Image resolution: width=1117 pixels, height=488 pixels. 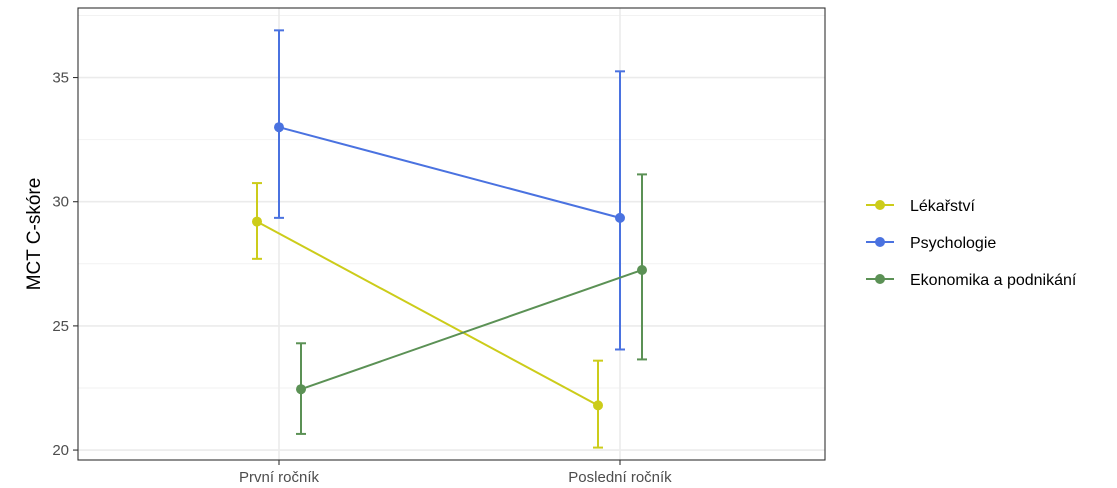 What do you see at coordinates (65, 264) in the screenshot?
I see `y-axis: 20 25 30 35` at bounding box center [65, 264].